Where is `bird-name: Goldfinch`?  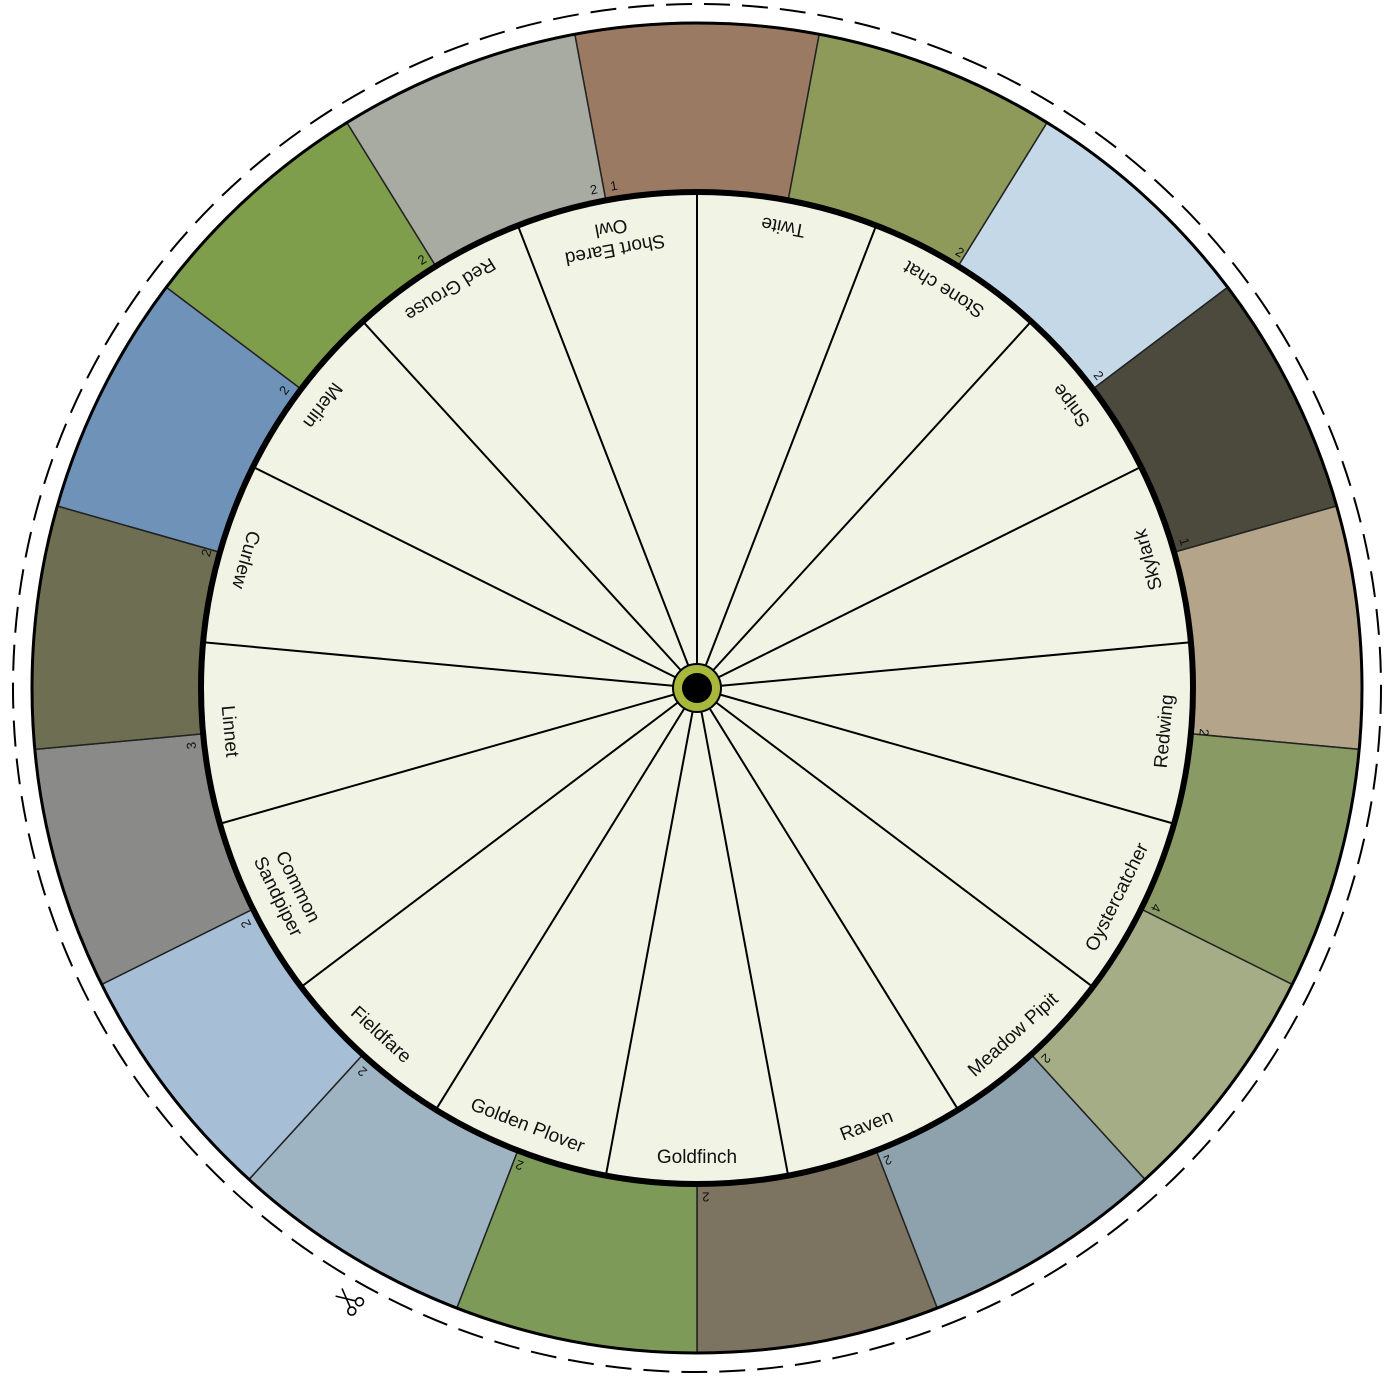
bird-name: Goldfinch is located at coordinates (697, 1157).